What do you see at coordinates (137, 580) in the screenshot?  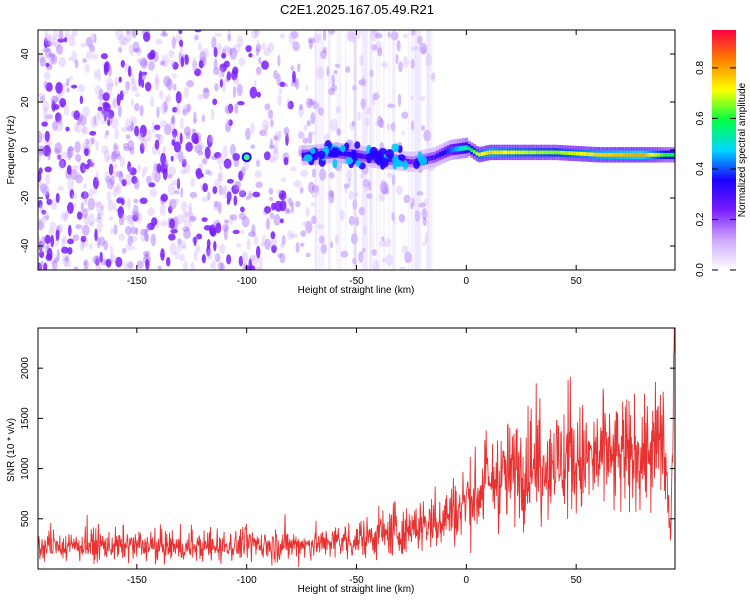 I see `x-tick-label: -150` at bounding box center [137, 580].